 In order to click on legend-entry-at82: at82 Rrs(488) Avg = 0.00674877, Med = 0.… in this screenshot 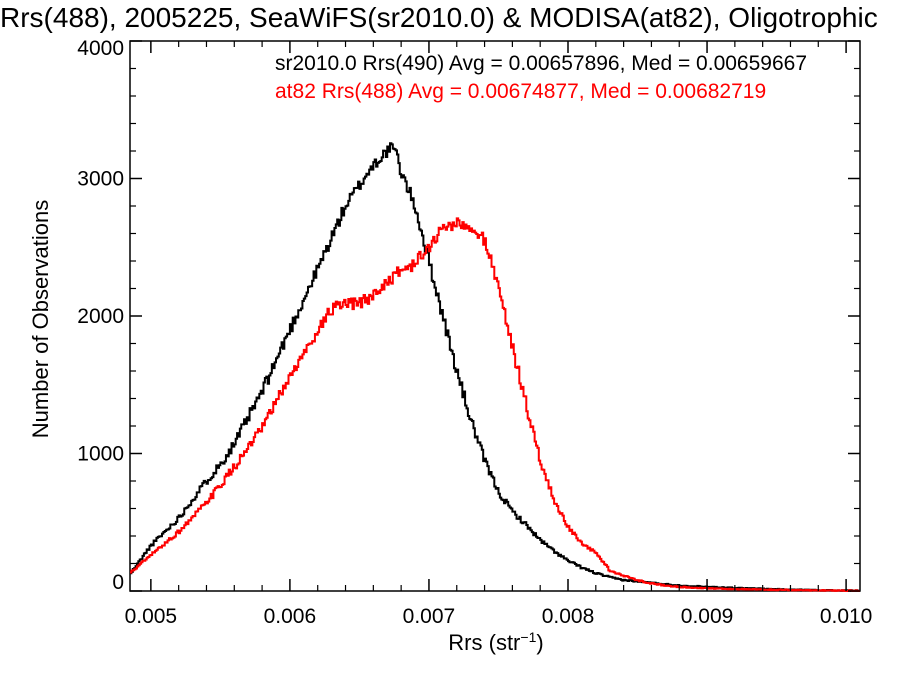, I will do `click(520, 91)`.